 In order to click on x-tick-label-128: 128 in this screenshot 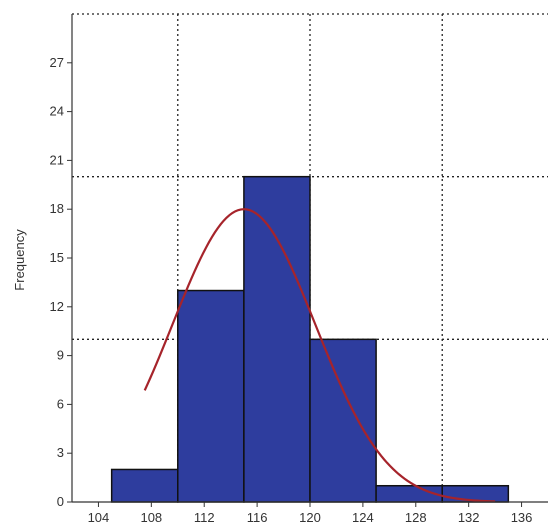, I will do `click(416, 517)`.